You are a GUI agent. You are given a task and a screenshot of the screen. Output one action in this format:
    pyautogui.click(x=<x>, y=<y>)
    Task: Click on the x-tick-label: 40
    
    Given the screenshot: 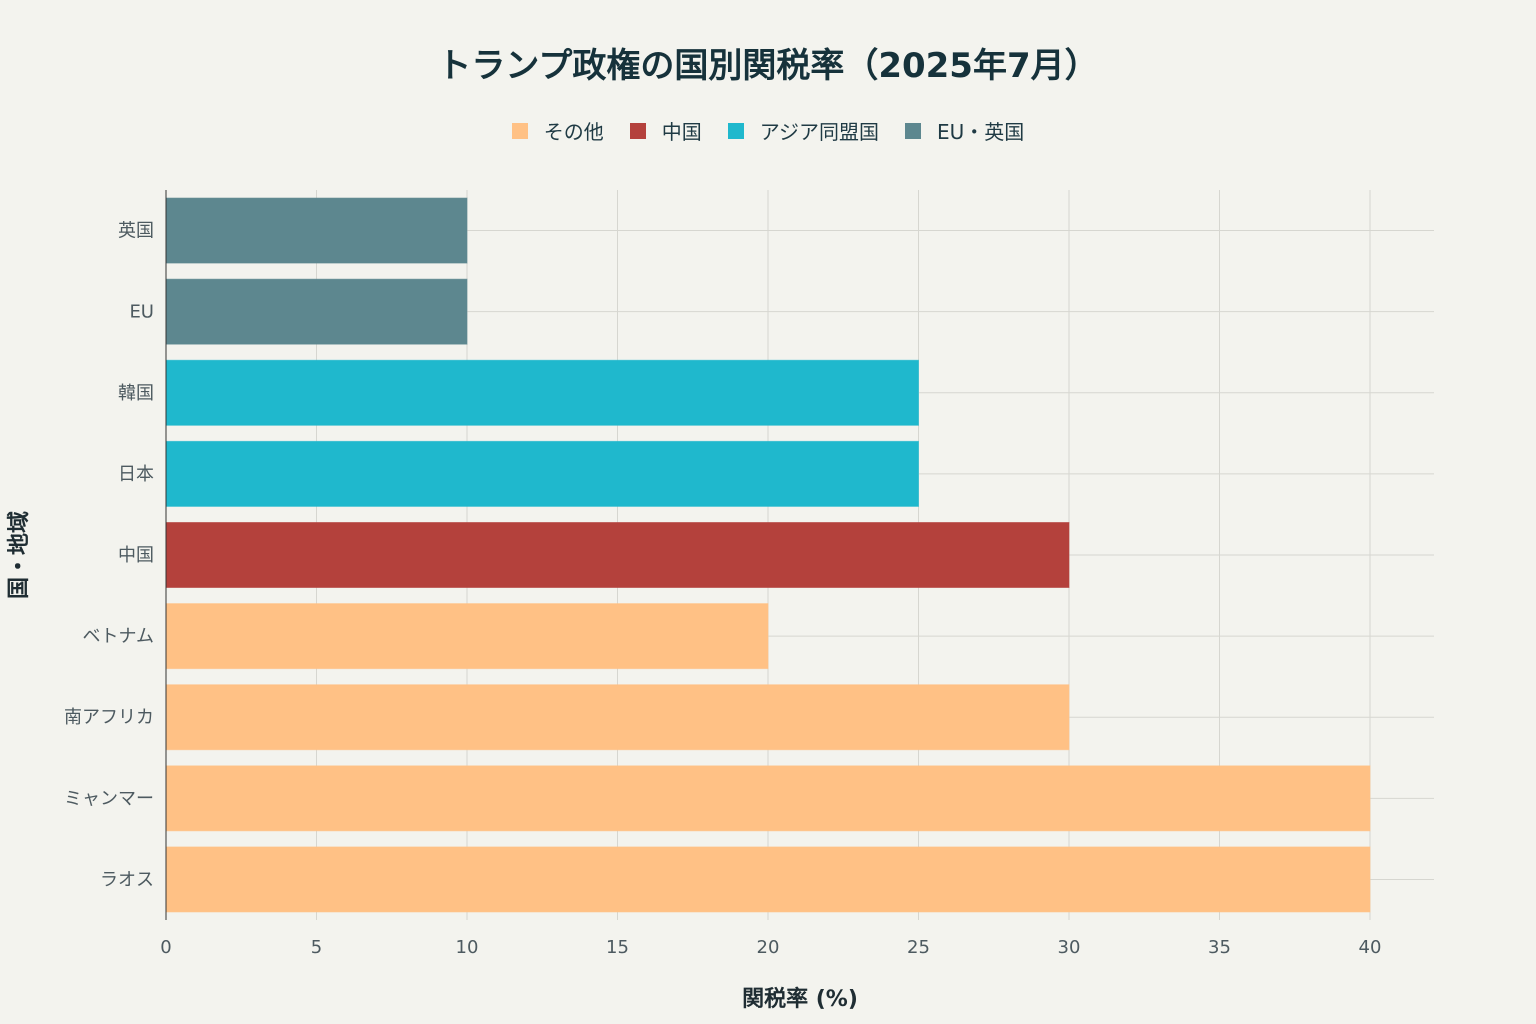 What is the action you would take?
    pyautogui.click(x=1370, y=947)
    